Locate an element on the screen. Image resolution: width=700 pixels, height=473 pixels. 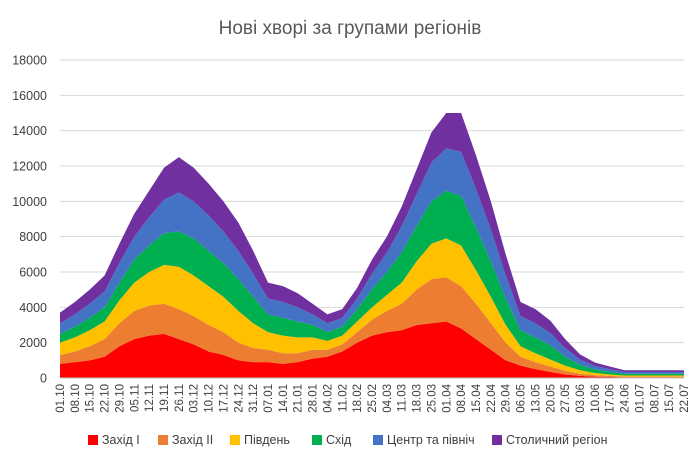
x-tick-label: 24.06 is located at coordinates (626, 398).